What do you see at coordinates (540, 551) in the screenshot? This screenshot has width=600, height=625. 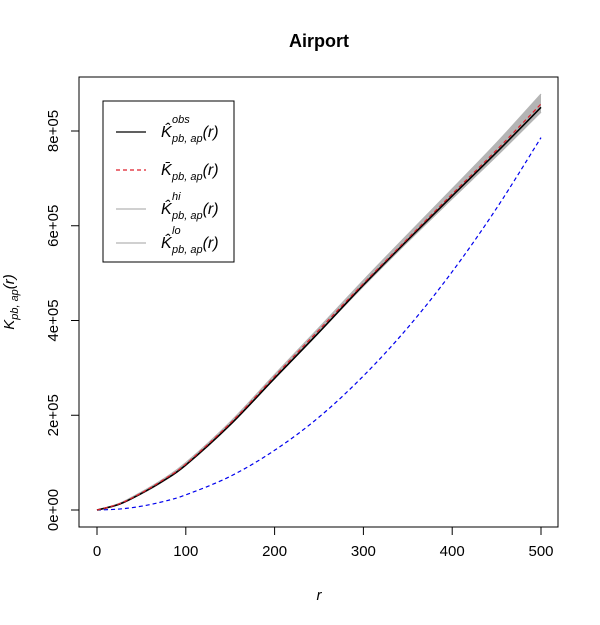 I see `x-tick-label: 500` at bounding box center [540, 551].